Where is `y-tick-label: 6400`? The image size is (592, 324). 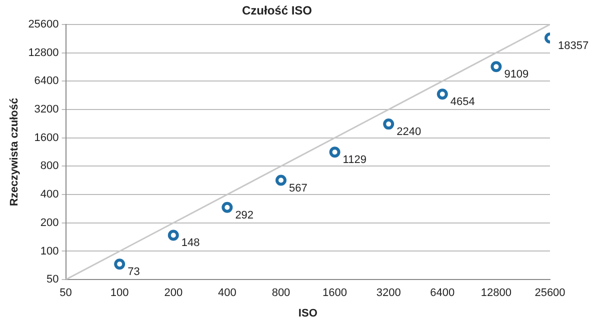
y-tick-label: 6400 is located at coordinates (46, 81).